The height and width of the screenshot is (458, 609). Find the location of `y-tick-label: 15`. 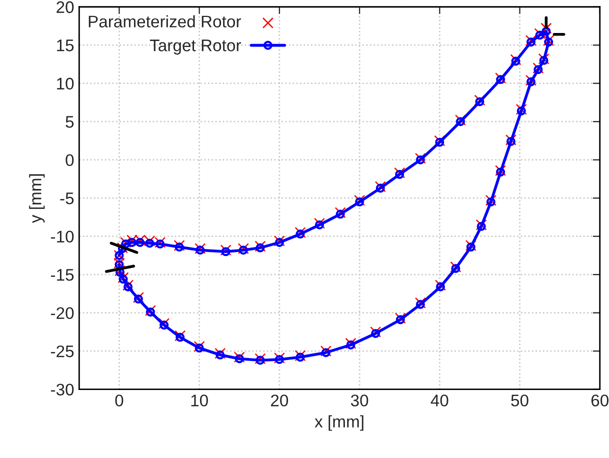

y-tick-label: 15 is located at coordinates (65, 46).